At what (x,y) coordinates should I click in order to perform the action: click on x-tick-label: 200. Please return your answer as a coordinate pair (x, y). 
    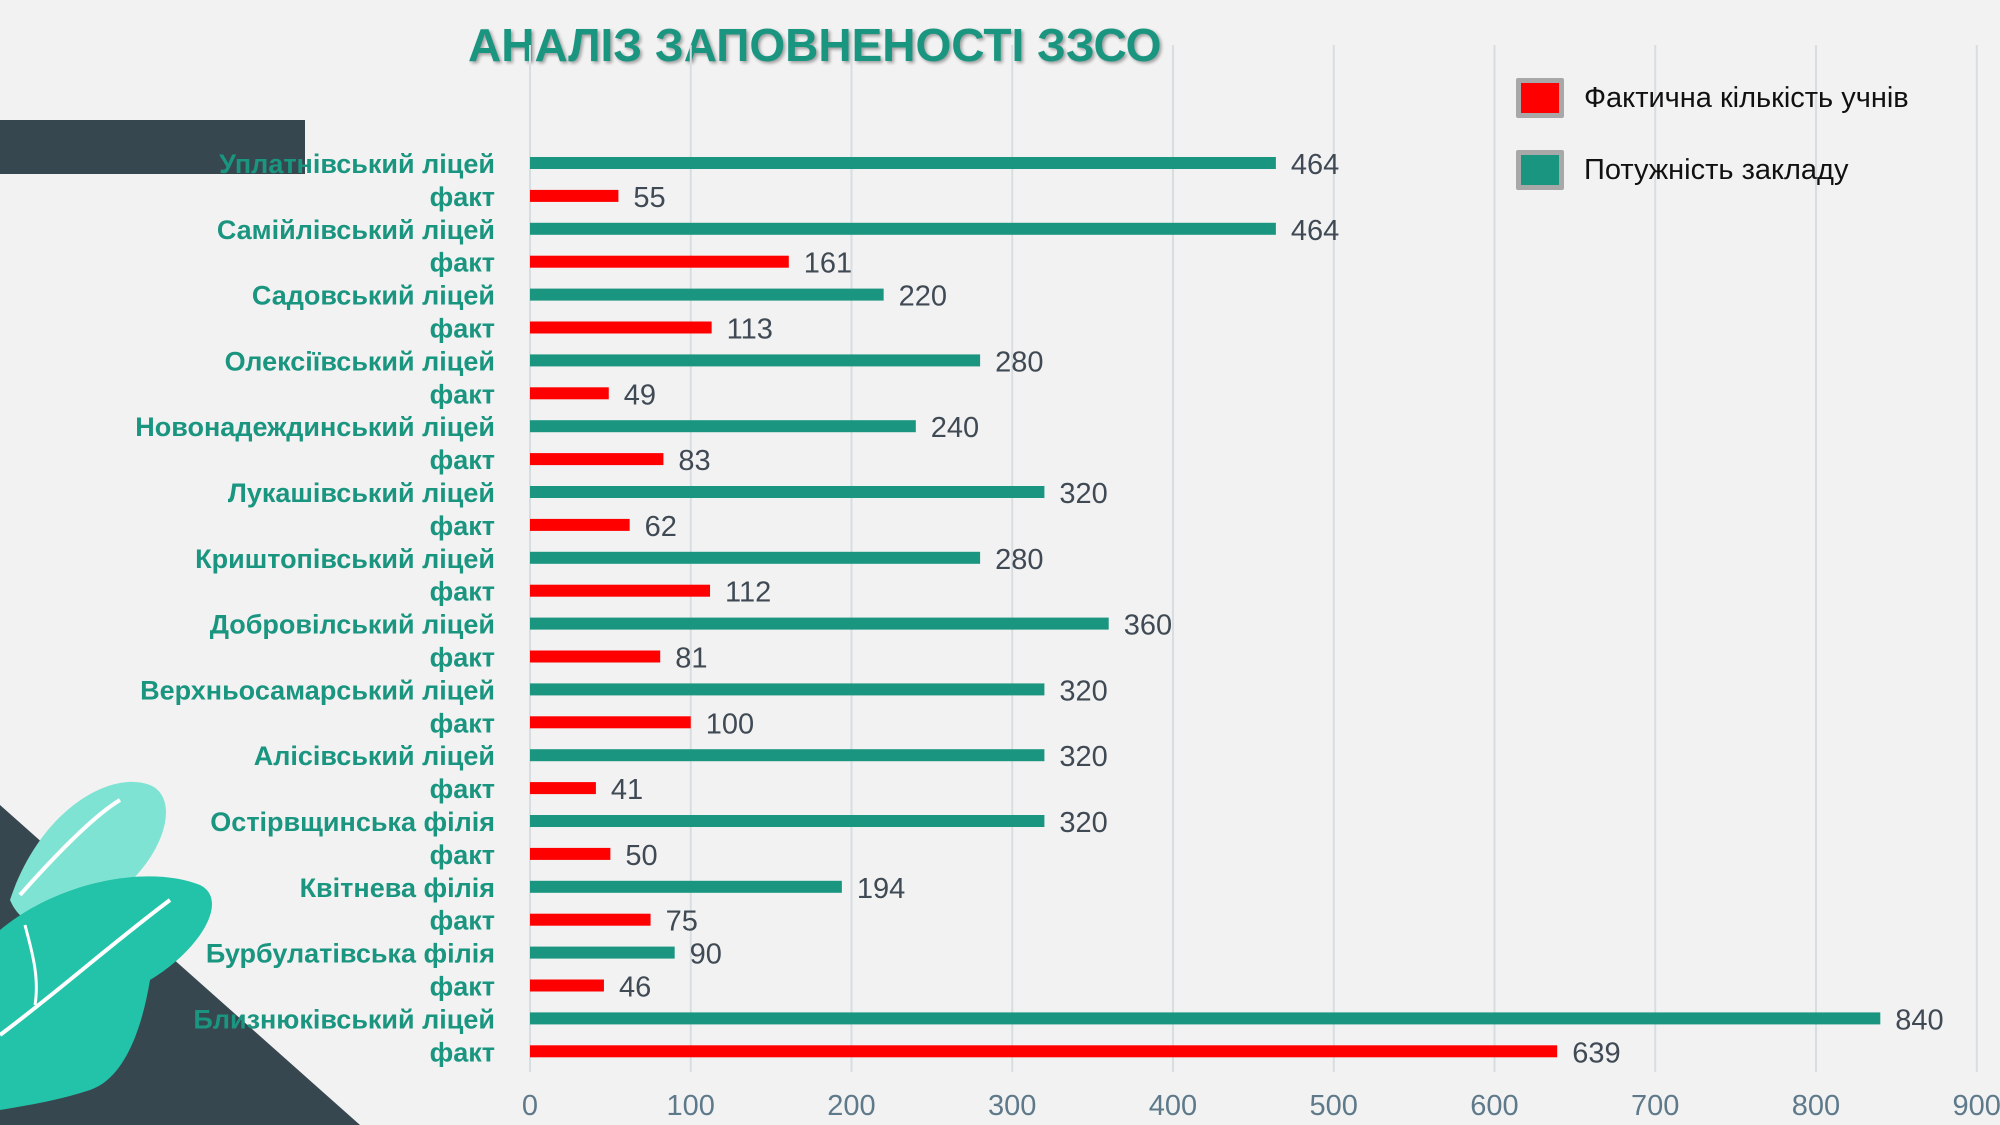
    Looking at the image, I should click on (851, 1106).